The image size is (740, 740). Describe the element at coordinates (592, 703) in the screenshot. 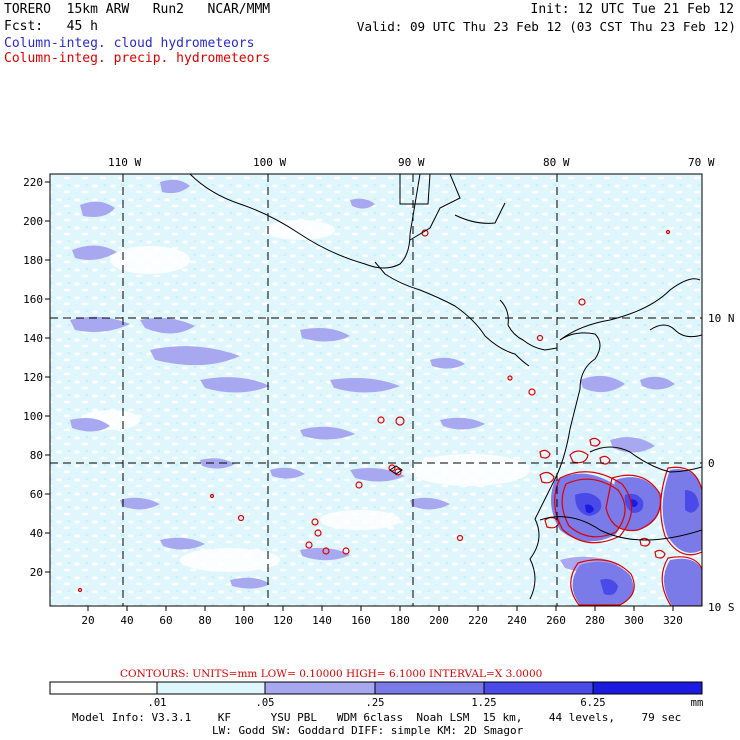

I see `colorbar-label: 6.25` at that location.